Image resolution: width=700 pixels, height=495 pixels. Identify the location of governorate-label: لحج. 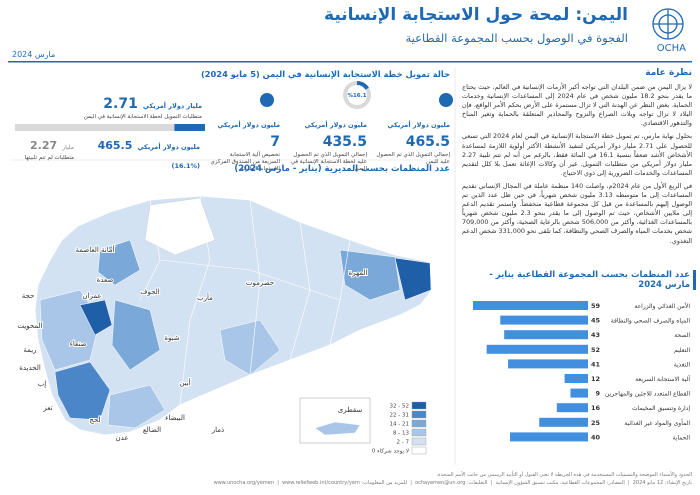
(94, 420).